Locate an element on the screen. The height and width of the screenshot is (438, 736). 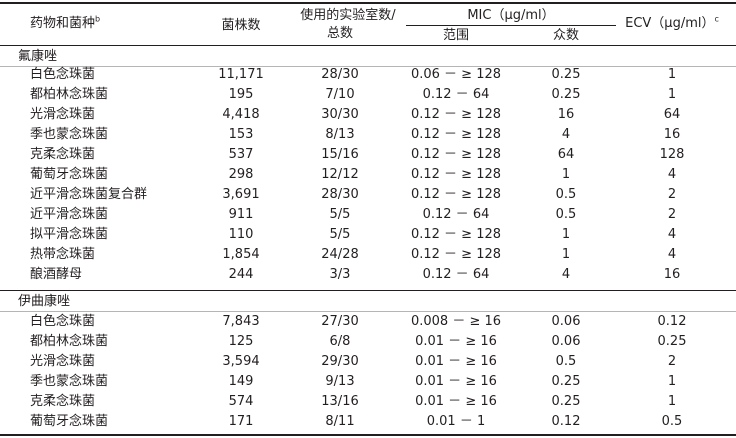
section-rule-fluconazole is located at coordinates (368, 66).